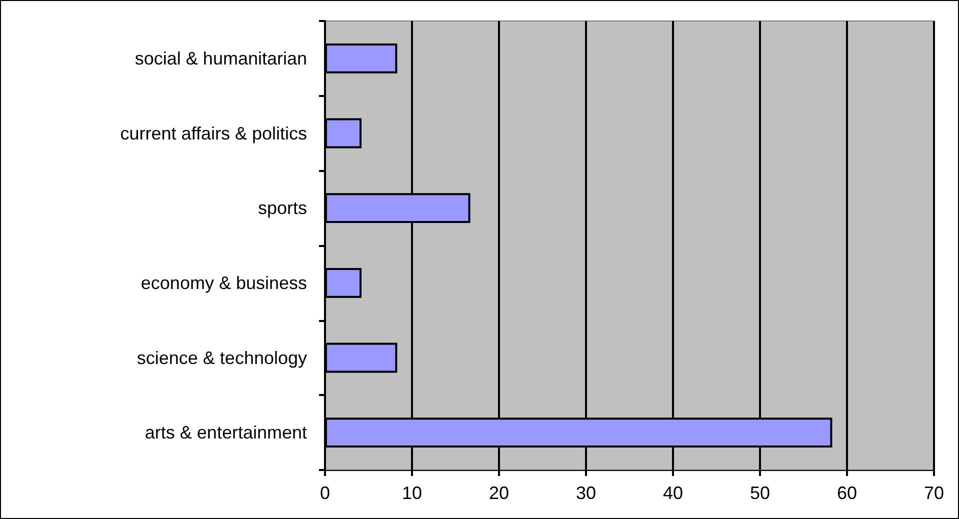 The height and width of the screenshot is (519, 959). Describe the element at coordinates (847, 493) in the screenshot. I see `x-tick-label: 60` at that location.